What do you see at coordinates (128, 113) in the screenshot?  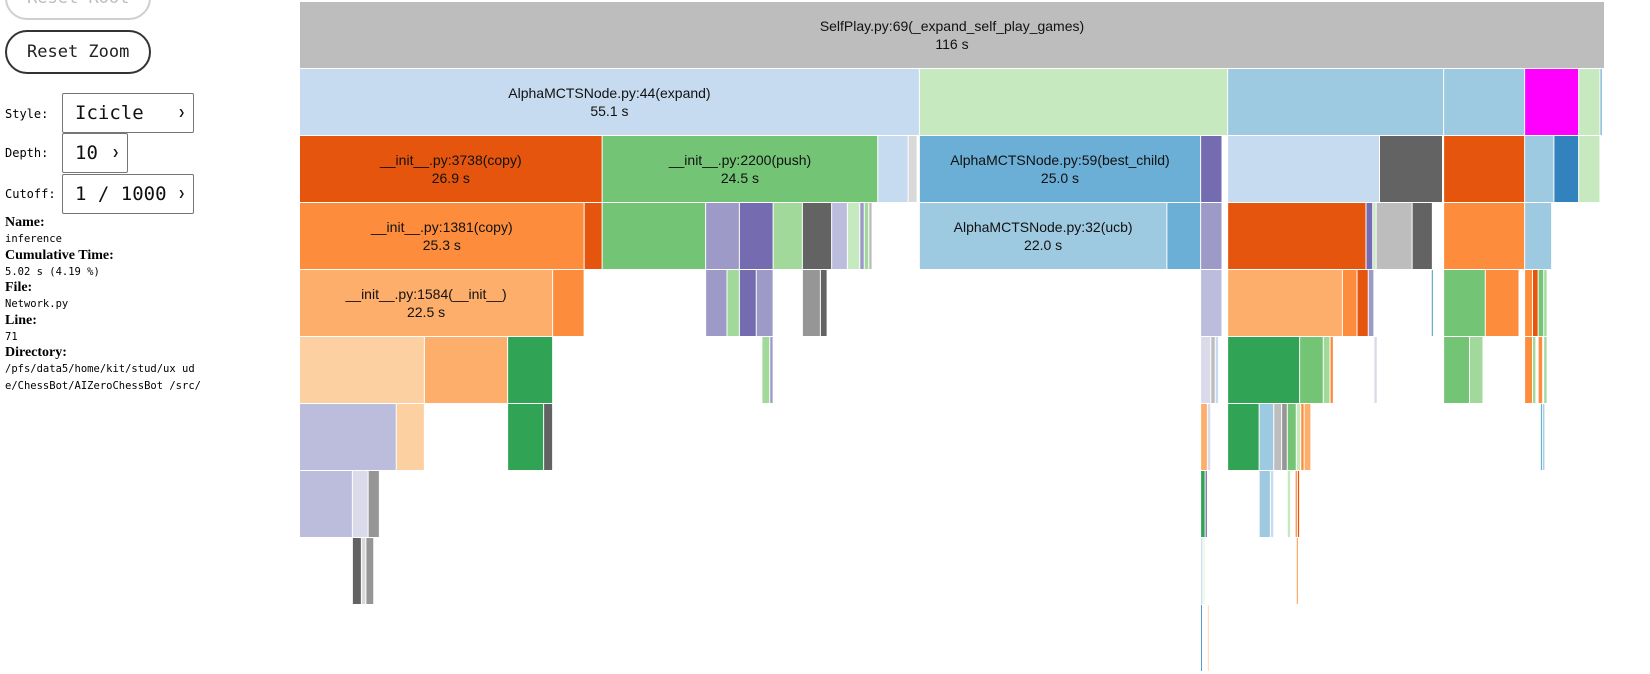 I see `style-select: Icicle ❯` at bounding box center [128, 113].